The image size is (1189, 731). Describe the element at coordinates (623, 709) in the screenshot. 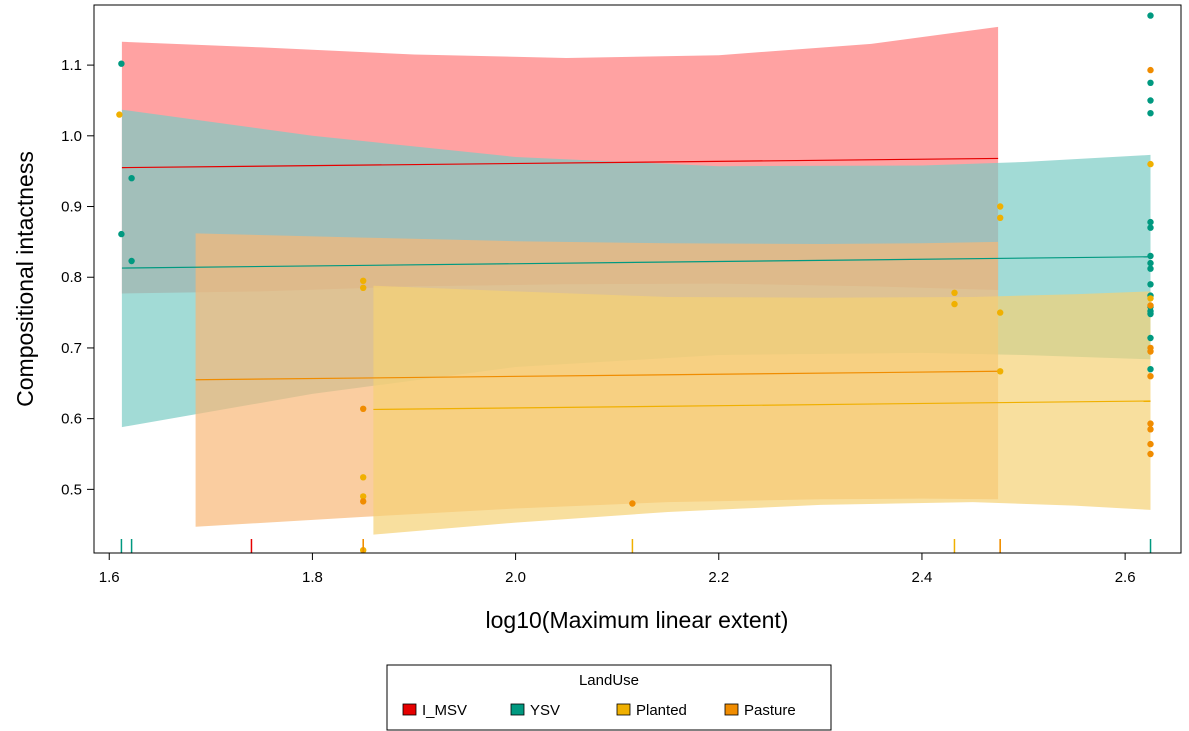

I see `legend-swatch-planted` at that location.